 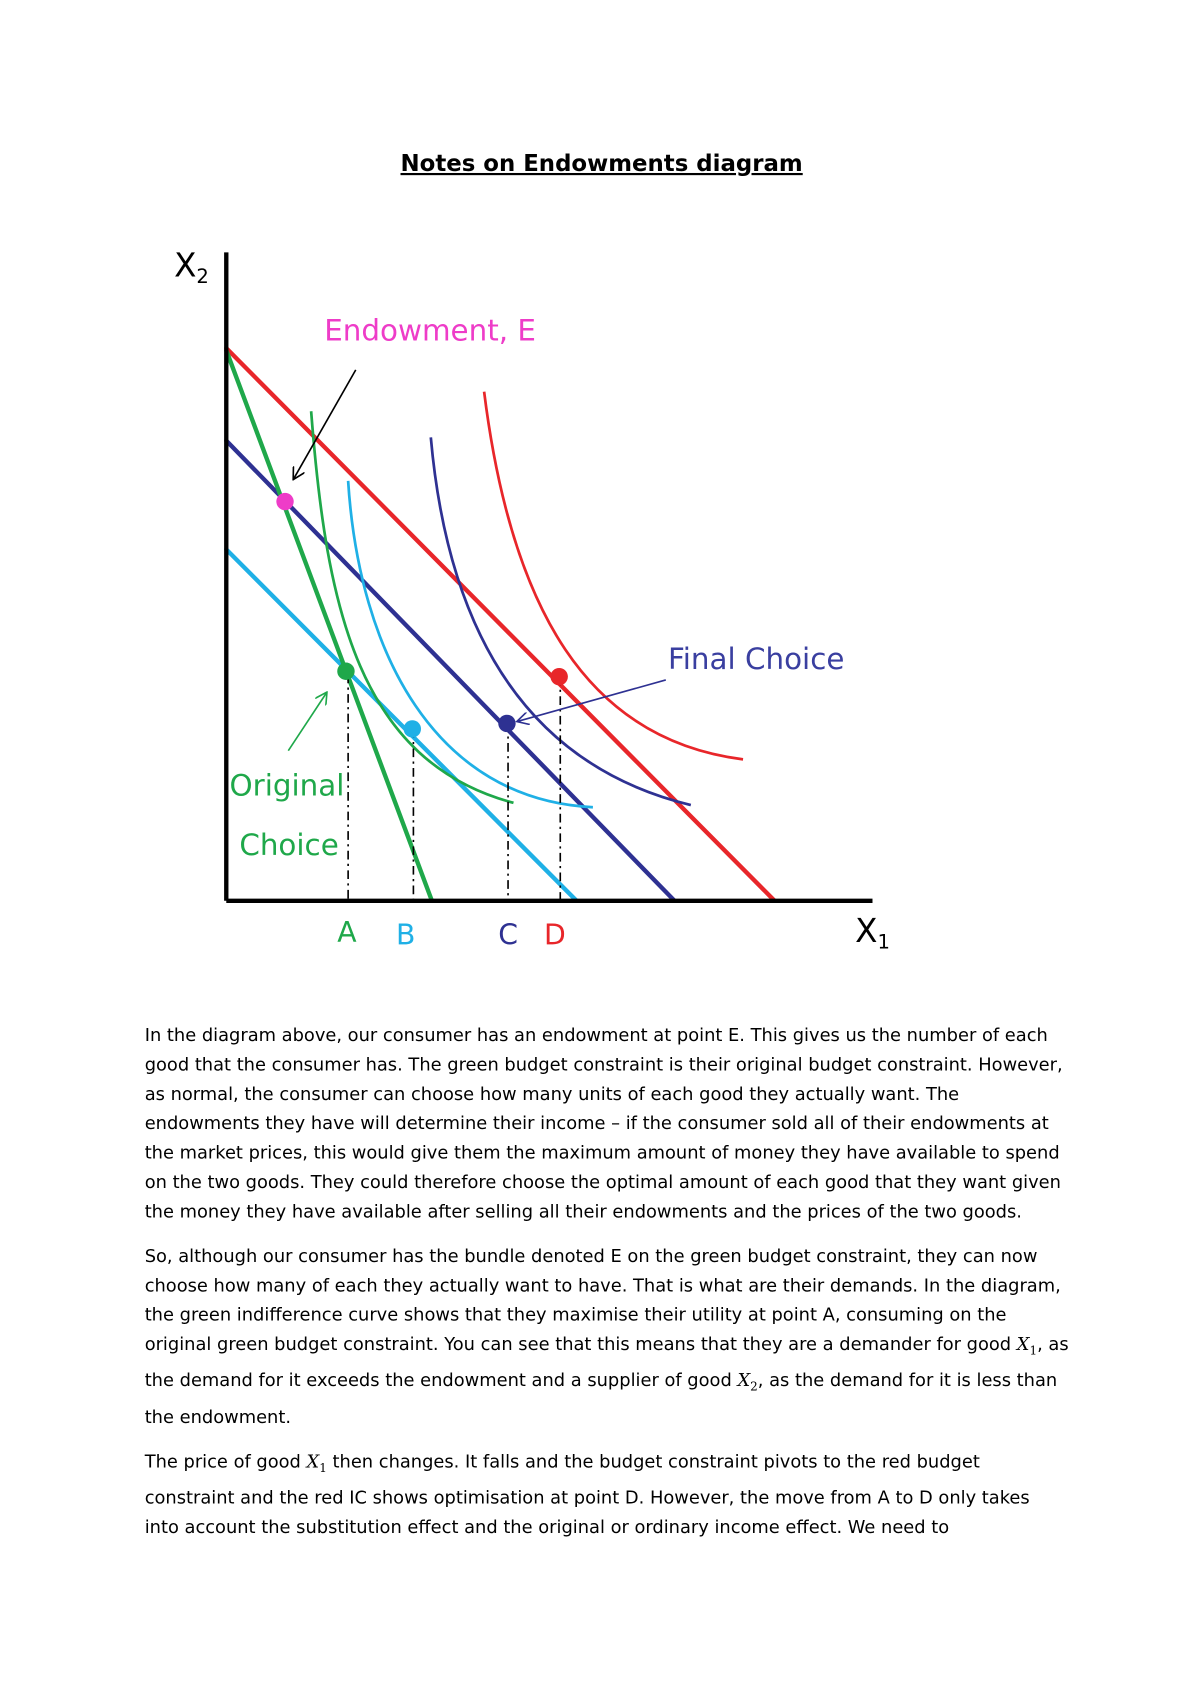 I want to click on y-axis-label: X2, so click(x=191, y=267).